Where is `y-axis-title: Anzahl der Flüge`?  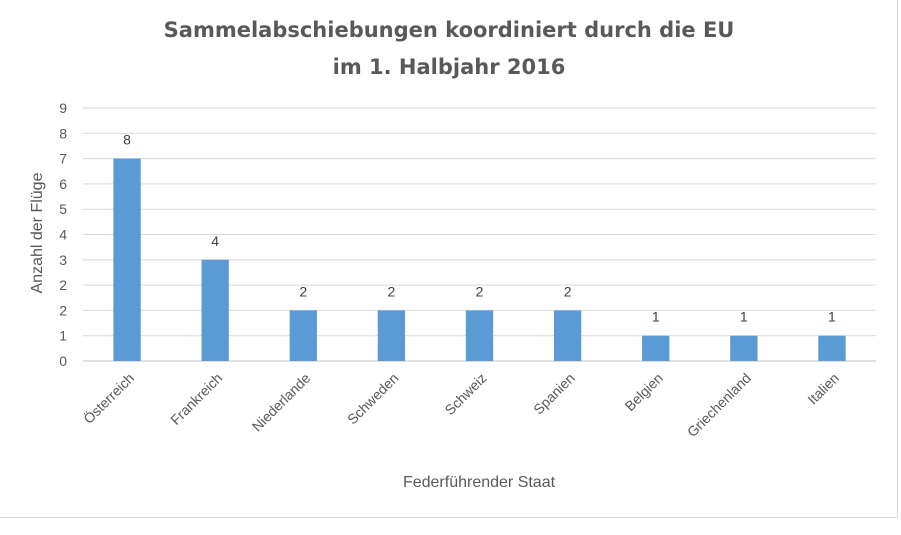 y-axis-title: Anzahl der Flüge is located at coordinates (37, 232).